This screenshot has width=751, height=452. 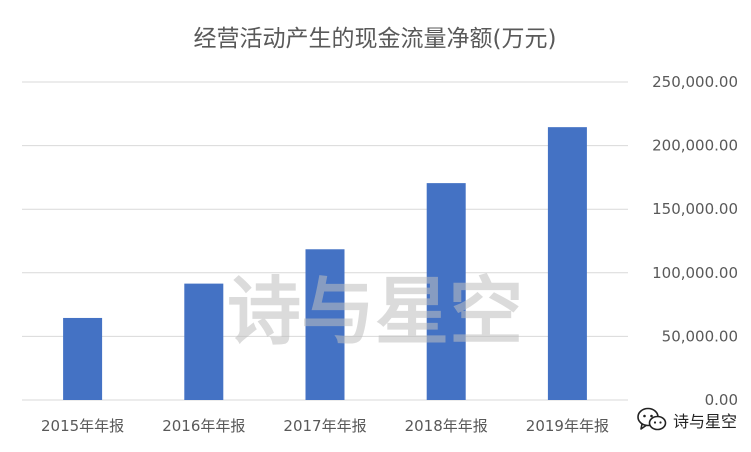 What do you see at coordinates (695, 209) in the screenshot?
I see `y-tick-label: 150,000.00` at bounding box center [695, 209].